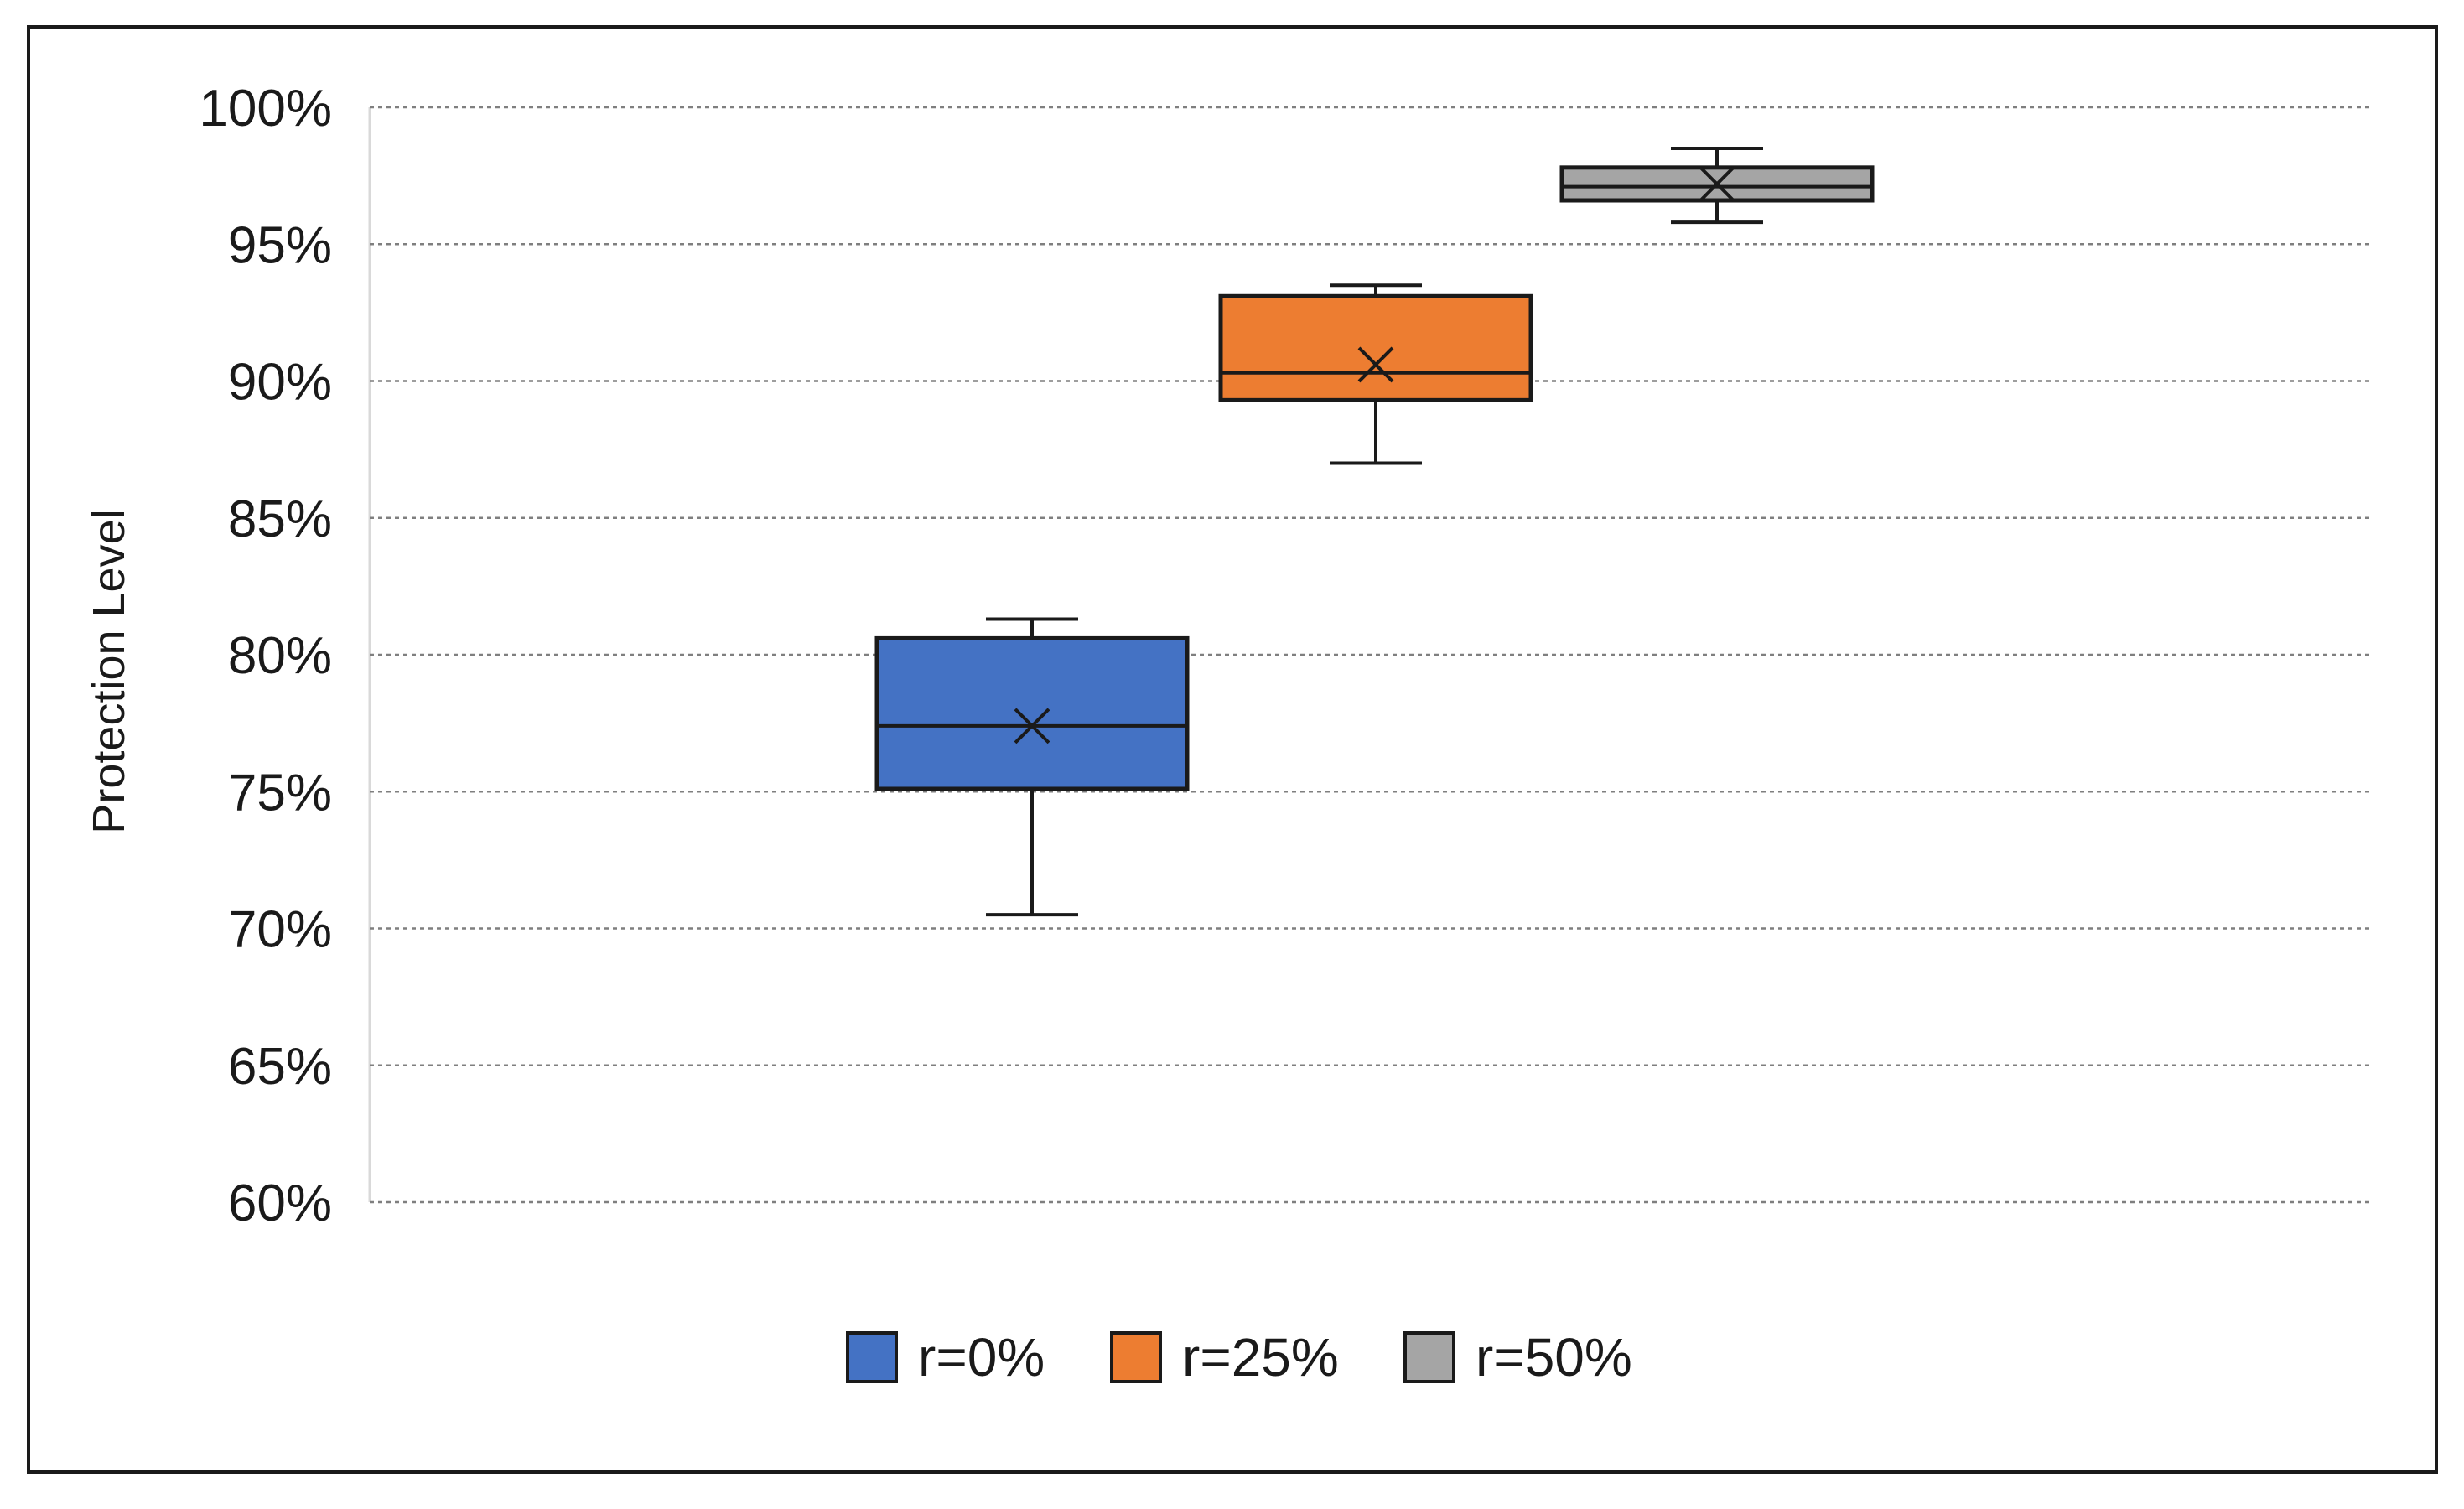 Image resolution: width=2464 pixels, height=1509 pixels. I want to click on legend-item: r=25%, so click(1224, 1357).